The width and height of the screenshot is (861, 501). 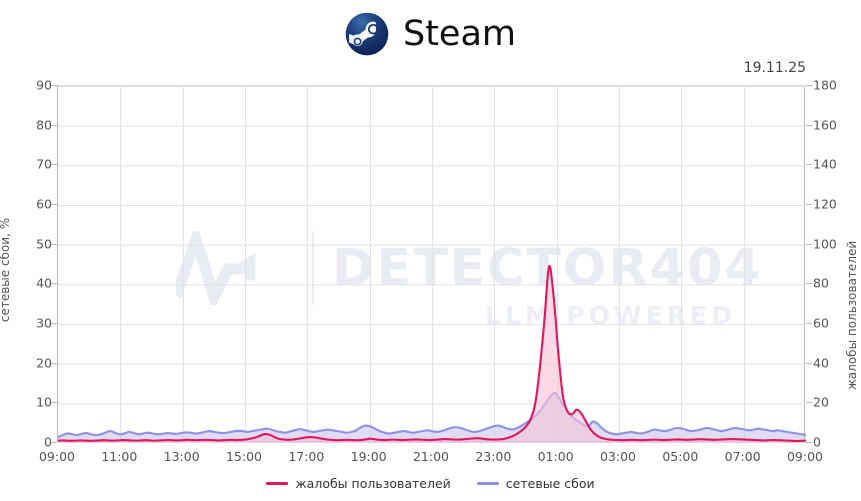 What do you see at coordinates (44, 402) in the screenshot?
I see `y-axis-left-tick-label: 10` at bounding box center [44, 402].